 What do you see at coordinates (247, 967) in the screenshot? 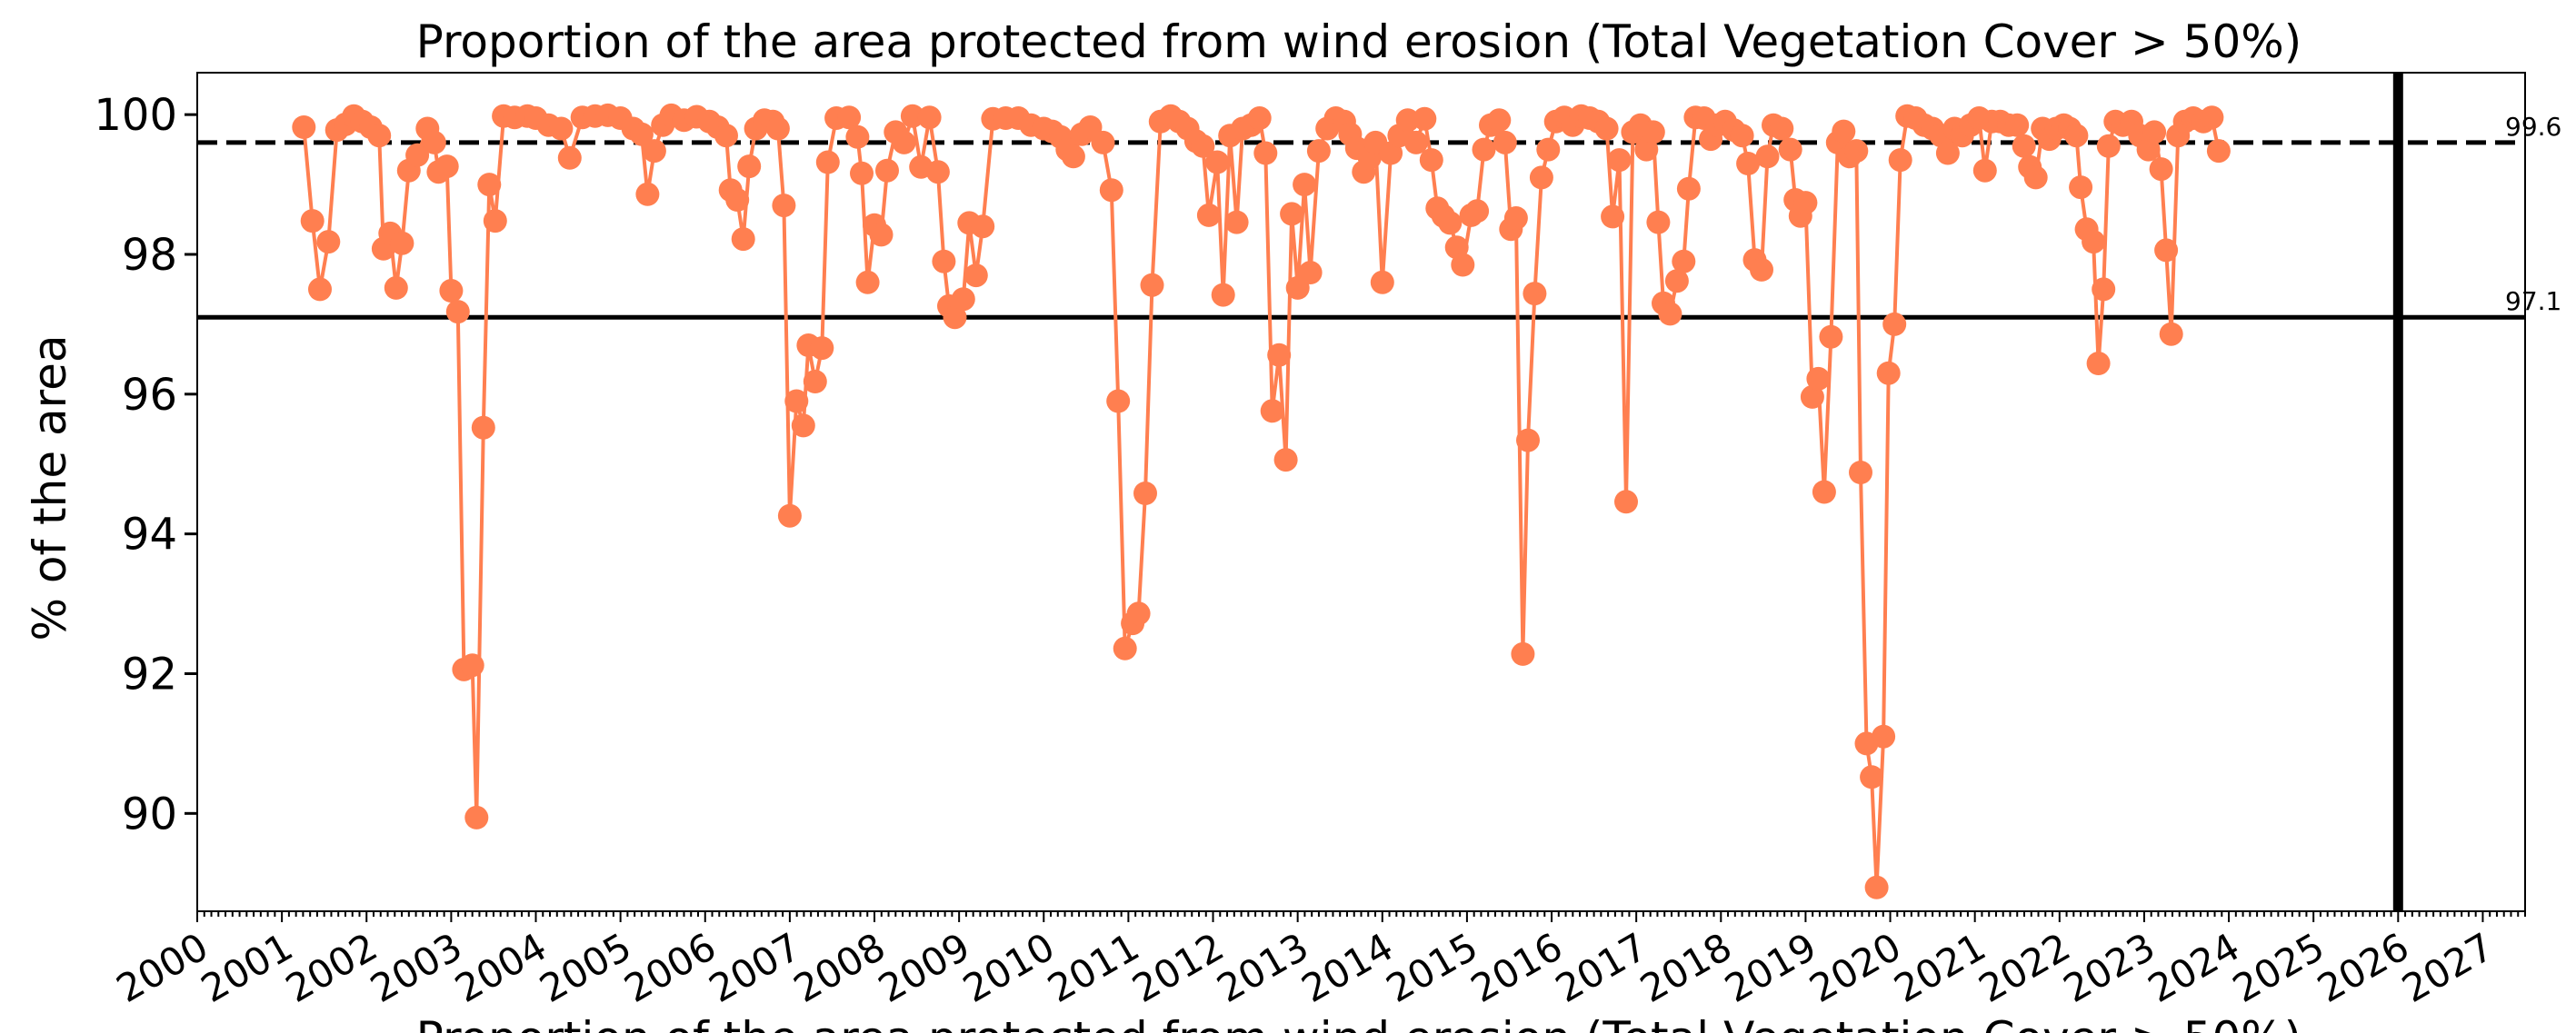
I see `x-tick-label: 2001` at bounding box center [247, 967].